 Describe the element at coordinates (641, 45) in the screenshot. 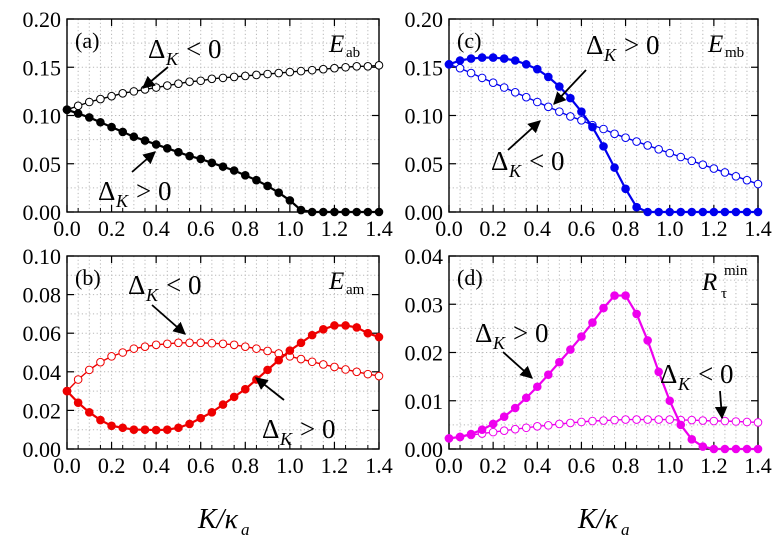

I see `annotation-relation: > 0` at that location.